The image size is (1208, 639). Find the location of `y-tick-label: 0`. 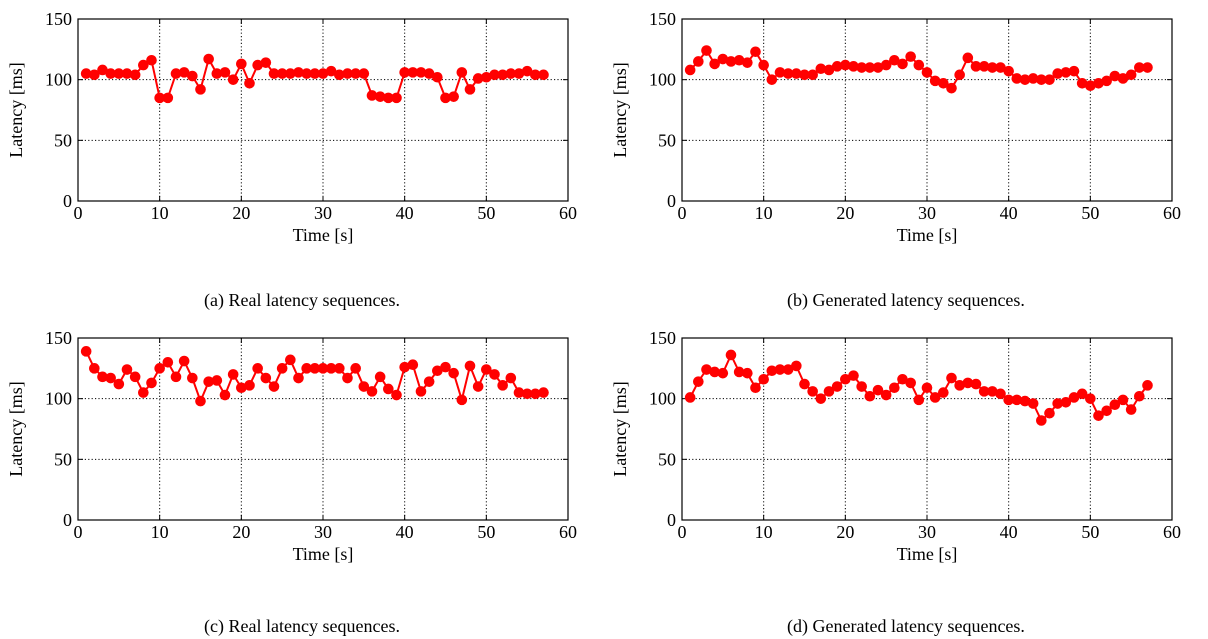

y-tick-label: 0 is located at coordinates (671, 201).